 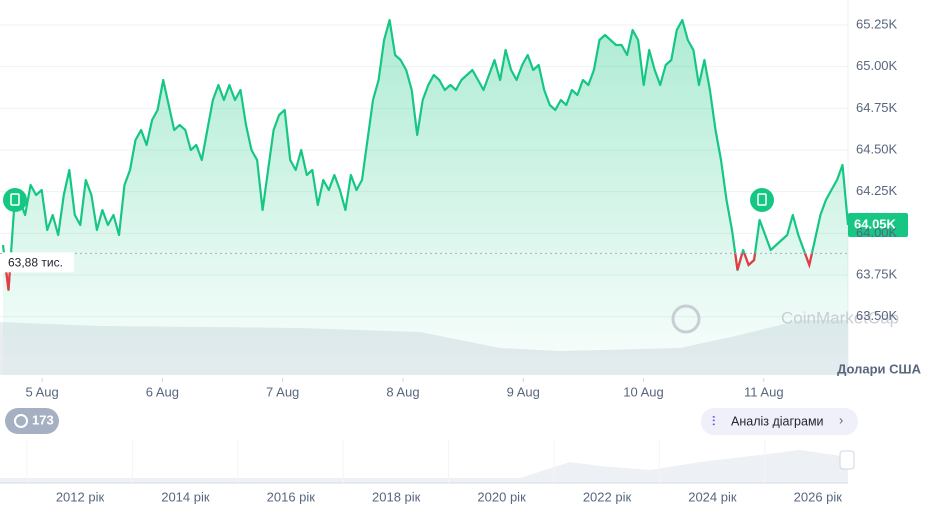 What do you see at coordinates (879, 368) in the screenshot?
I see `currency-label: Долари США` at bounding box center [879, 368].